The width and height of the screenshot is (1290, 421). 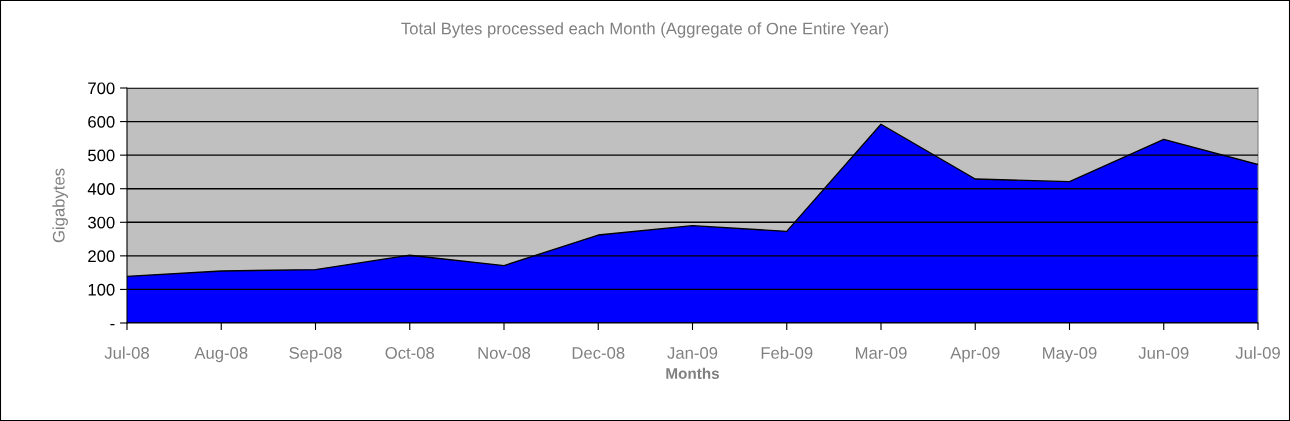 I want to click on x-tick-label: May-09, so click(x=1070, y=355).